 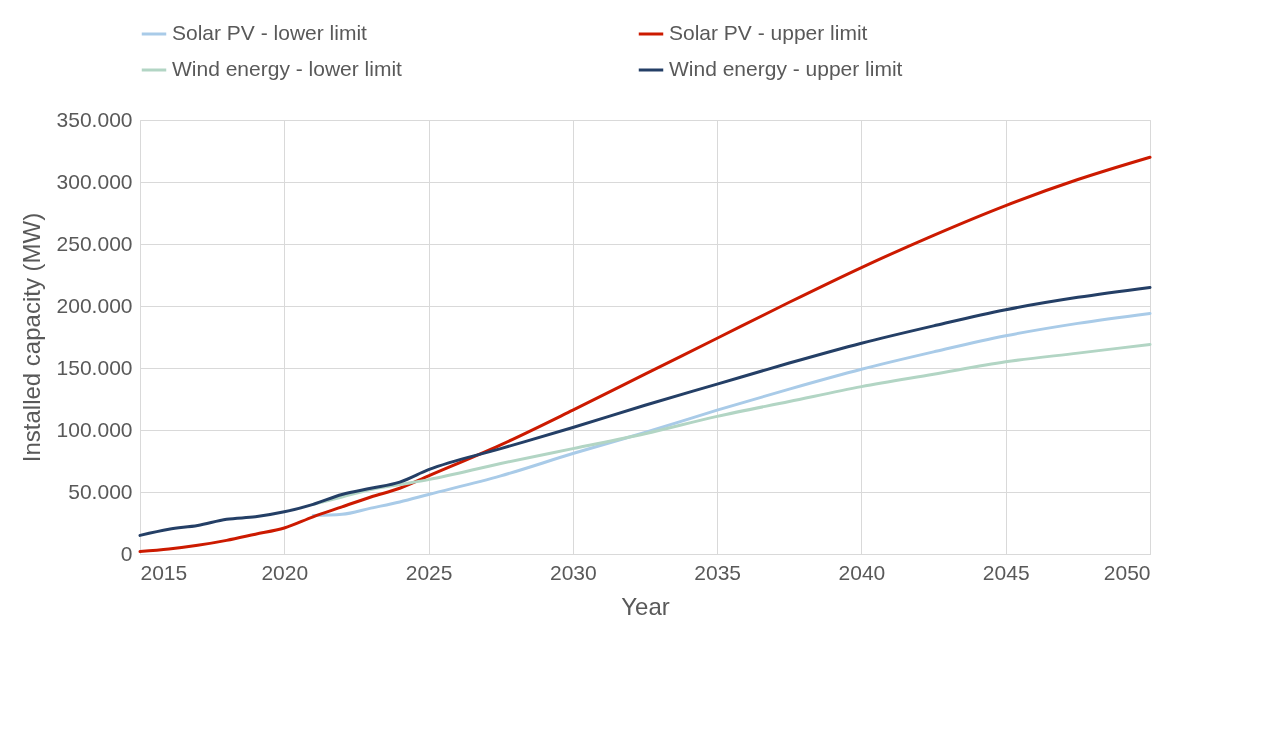 What do you see at coordinates (94, 429) in the screenshot?
I see `y-tick-label: 100.000` at bounding box center [94, 429].